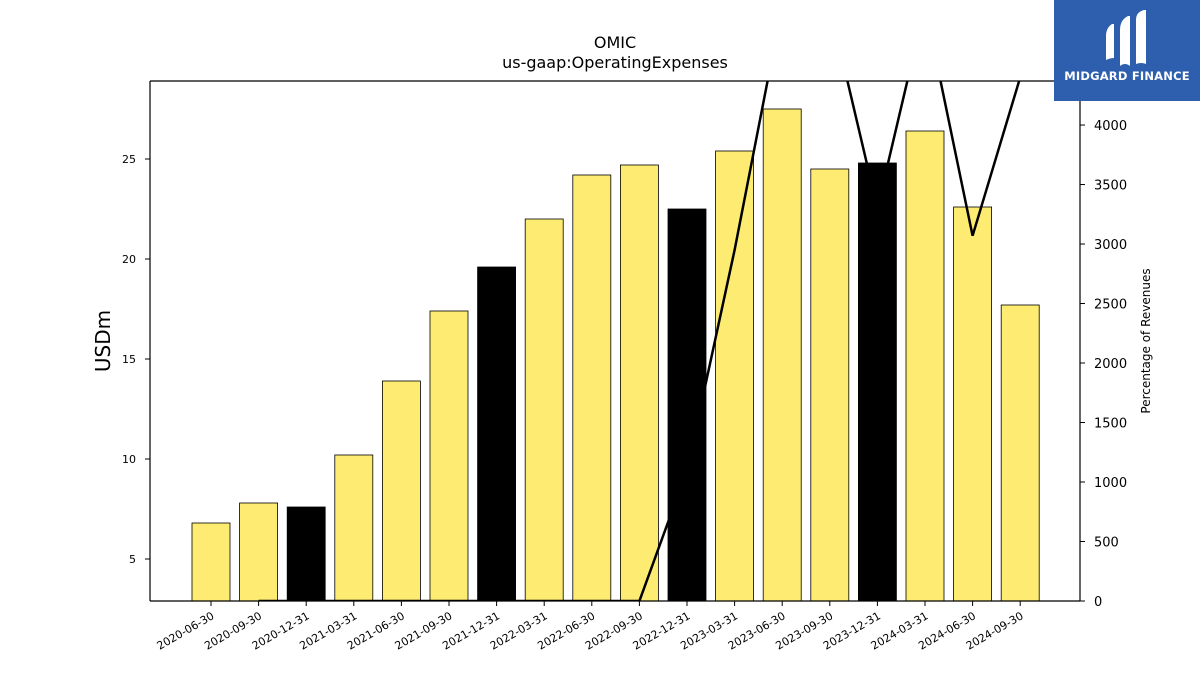  I want to click on y2-tick-label: 3500, so click(1110, 186).